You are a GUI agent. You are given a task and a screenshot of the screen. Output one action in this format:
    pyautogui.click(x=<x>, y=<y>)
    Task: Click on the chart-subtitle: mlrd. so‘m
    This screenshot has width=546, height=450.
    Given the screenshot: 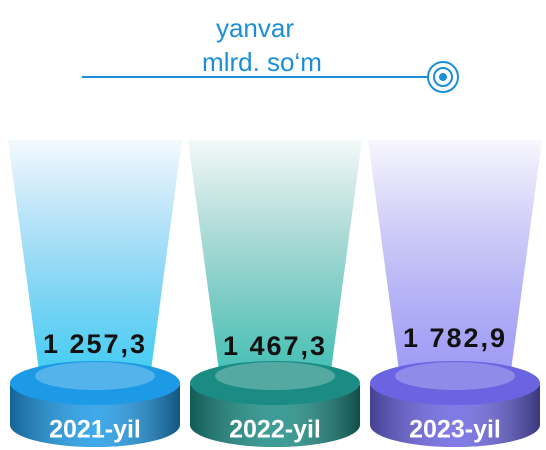 What is the action you would take?
    pyautogui.click(x=262, y=62)
    